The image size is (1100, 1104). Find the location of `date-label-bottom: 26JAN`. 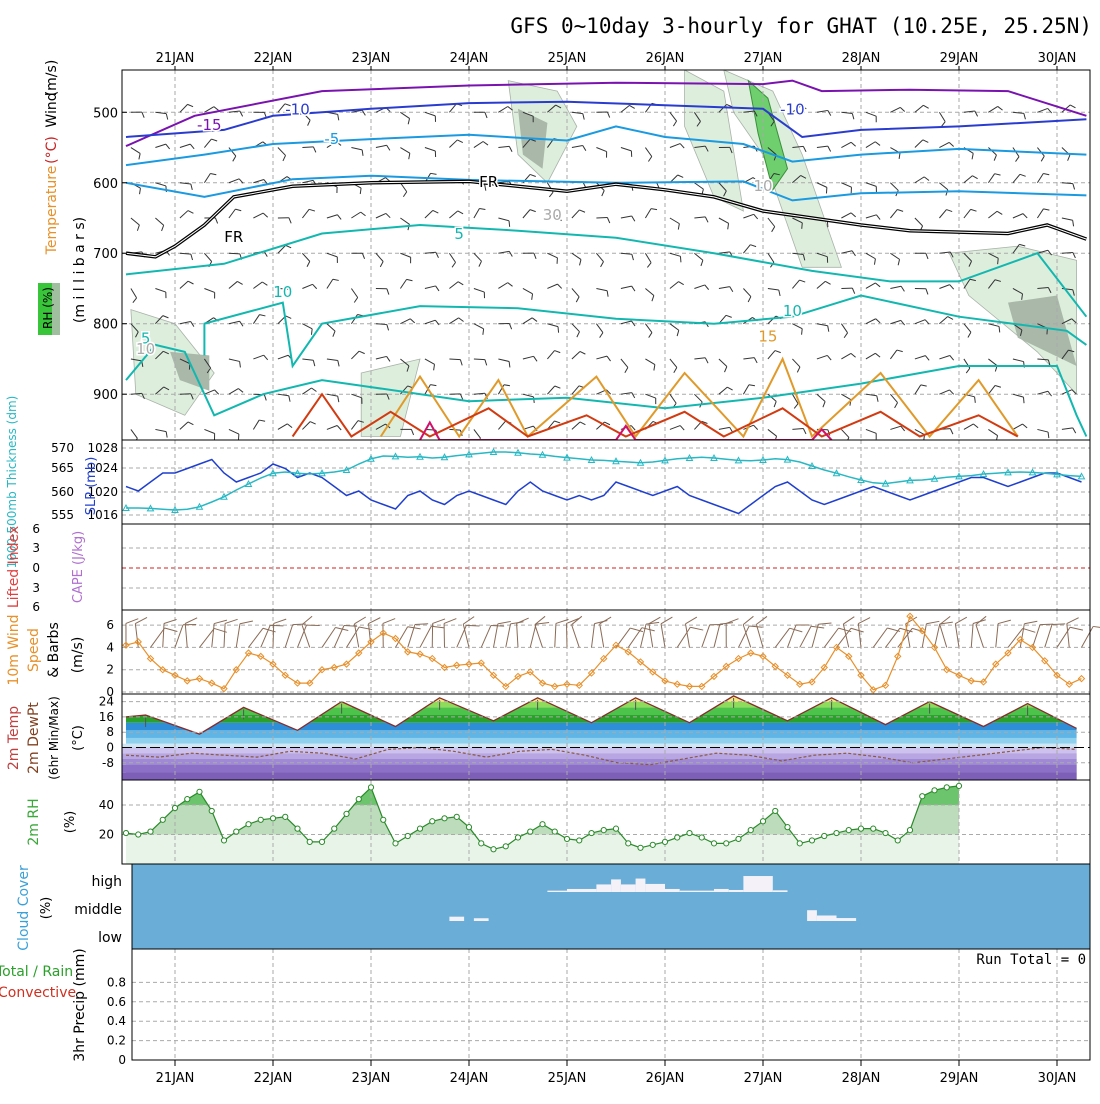

date-label-bottom: 26JAN is located at coordinates (665, 1078).